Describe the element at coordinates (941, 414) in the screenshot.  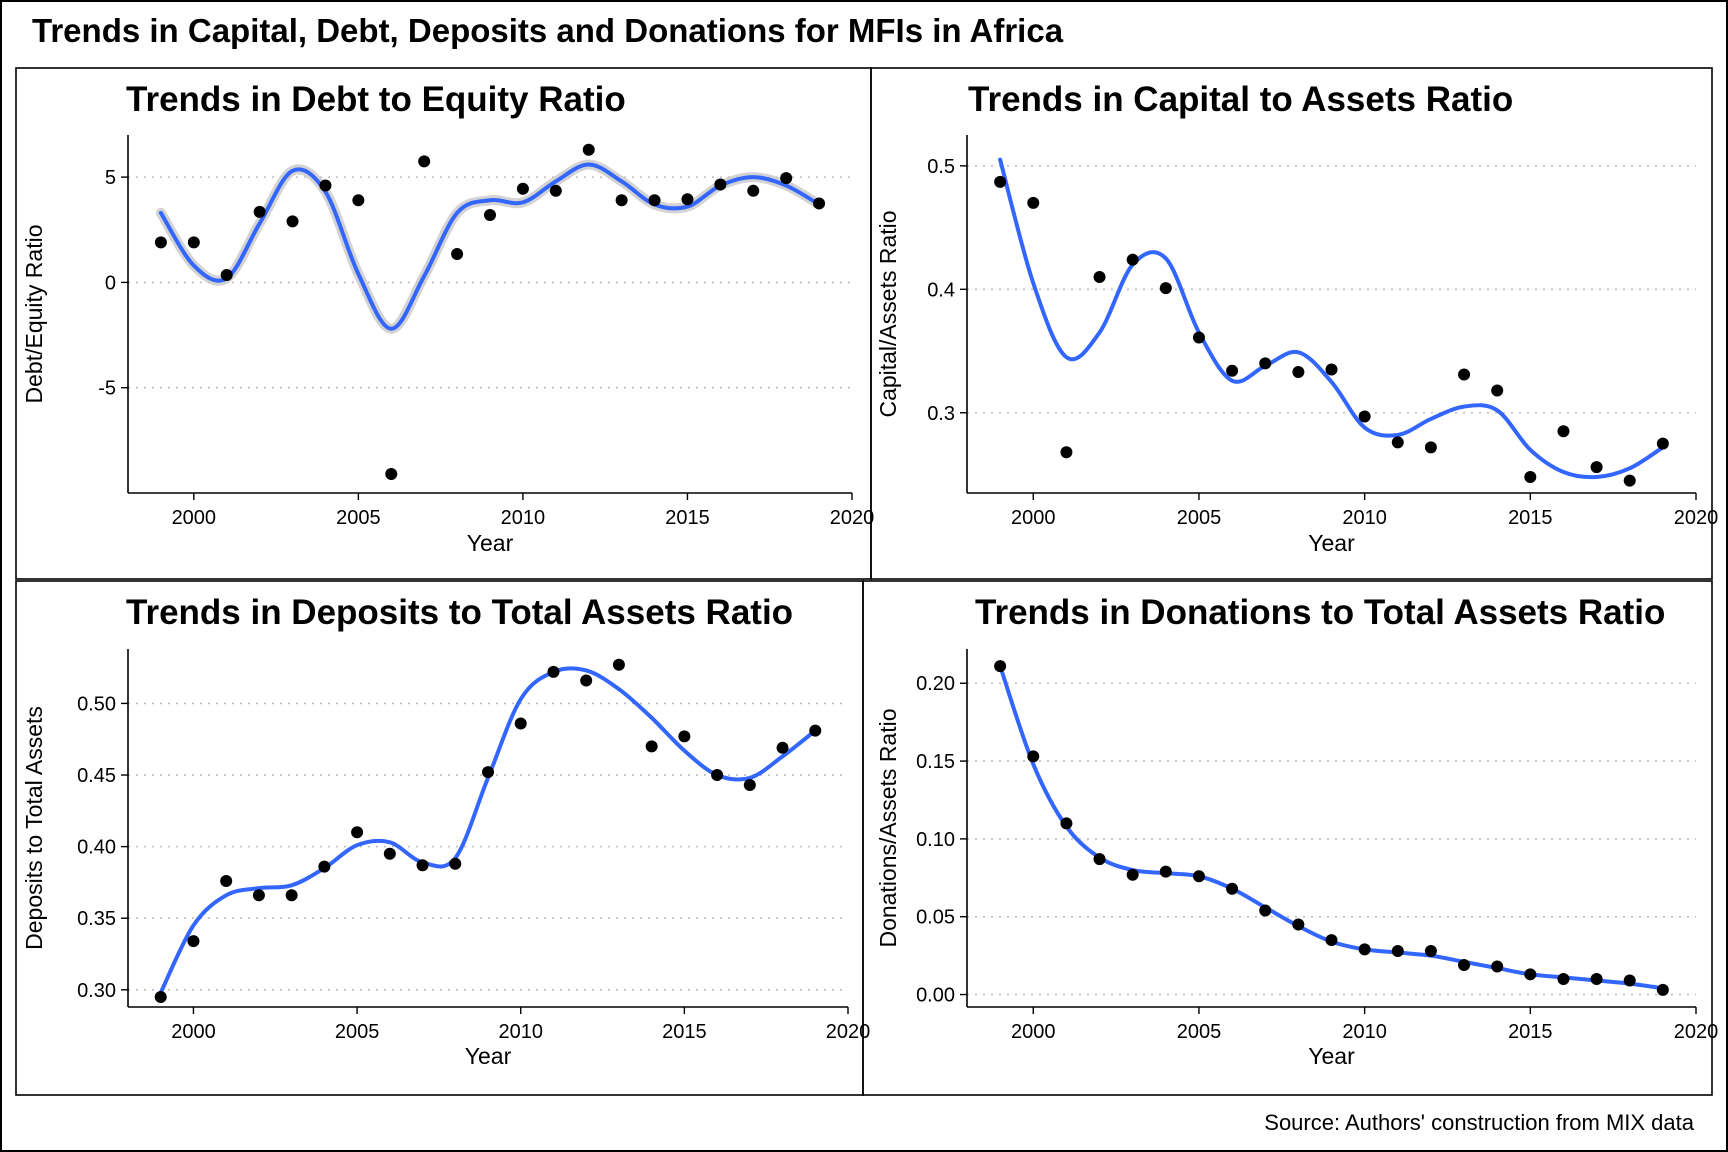
I see `y-tick-label: 0.3` at that location.